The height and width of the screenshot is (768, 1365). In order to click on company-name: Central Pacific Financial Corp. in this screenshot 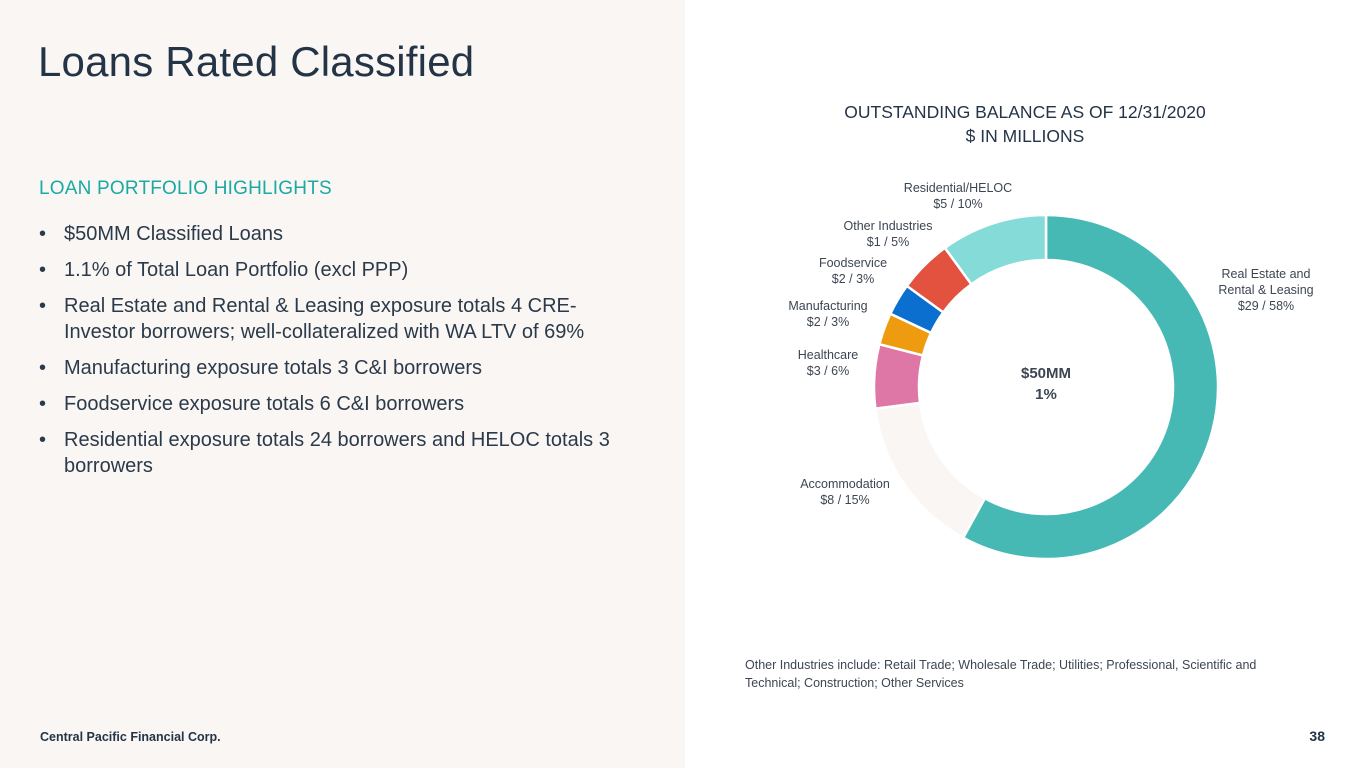, I will do `click(130, 737)`.